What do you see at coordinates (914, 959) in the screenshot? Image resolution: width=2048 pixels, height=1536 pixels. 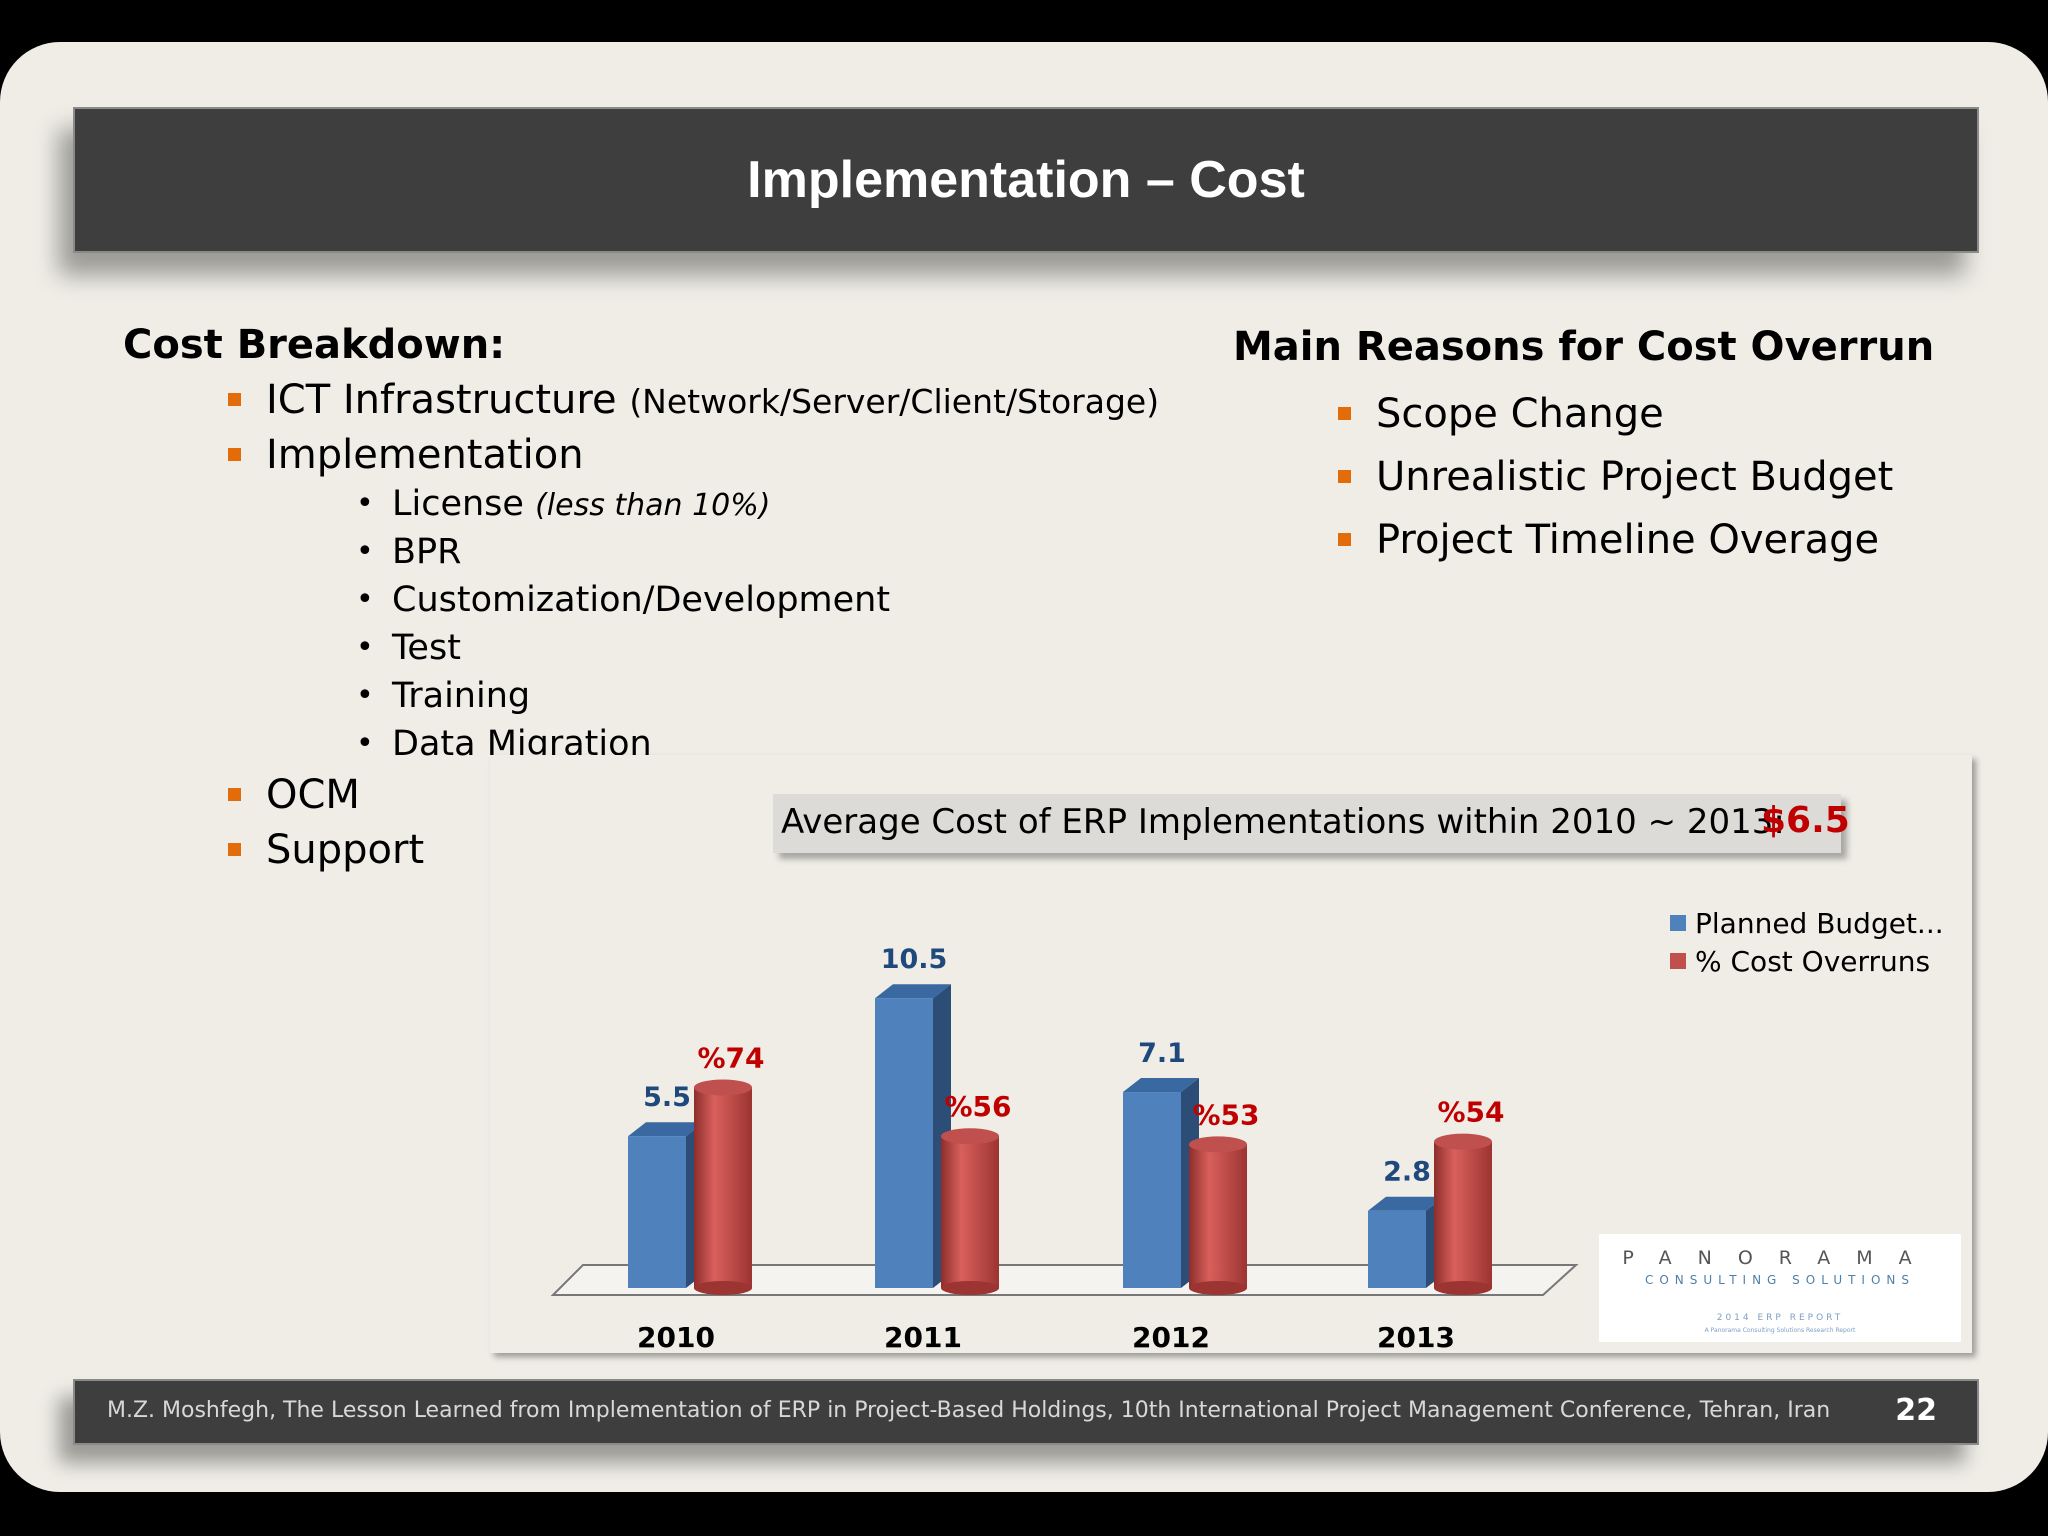 I see `planned-value-label: 10.5` at bounding box center [914, 959].